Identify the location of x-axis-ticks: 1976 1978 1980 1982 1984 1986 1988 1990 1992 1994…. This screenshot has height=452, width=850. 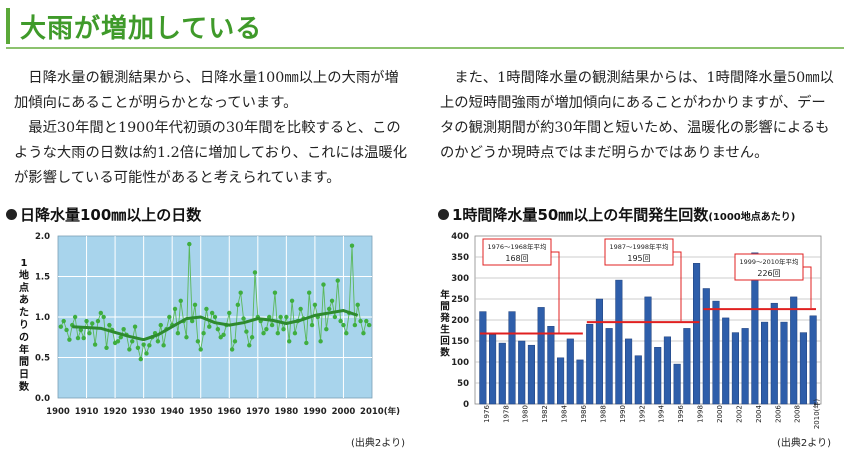
(652, 414).